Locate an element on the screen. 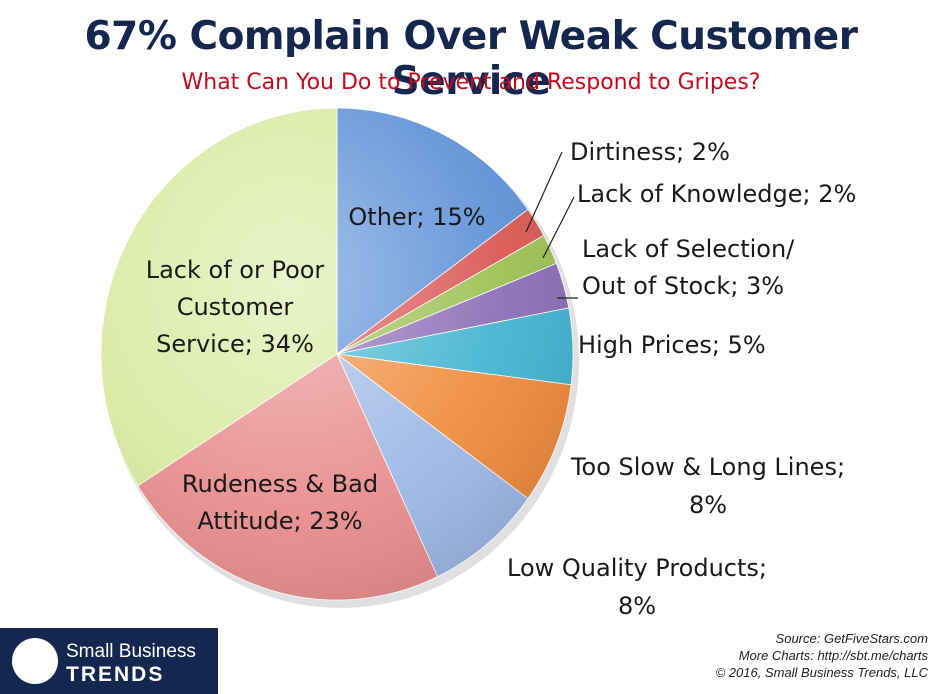  slice-label-lack-of-selection-out-of-stock: Lack of Selection/Out of Stock; 3% is located at coordinates (688, 267).